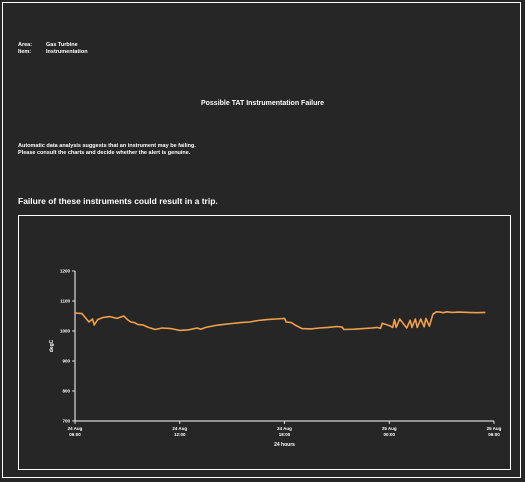 This screenshot has width=525, height=482. I want to click on y-axis-title: degC, so click(52, 345).